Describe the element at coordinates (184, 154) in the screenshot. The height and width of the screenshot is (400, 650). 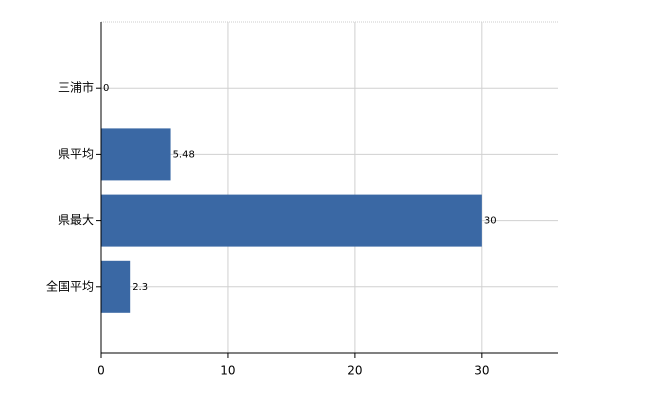
I see `value-label: 5.48` at that location.